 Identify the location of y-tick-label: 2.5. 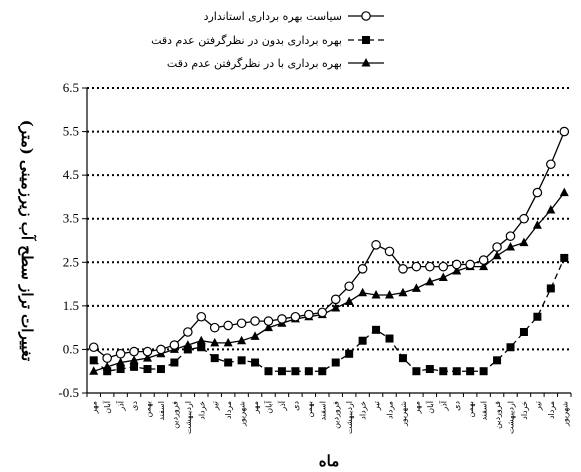
(71, 261).